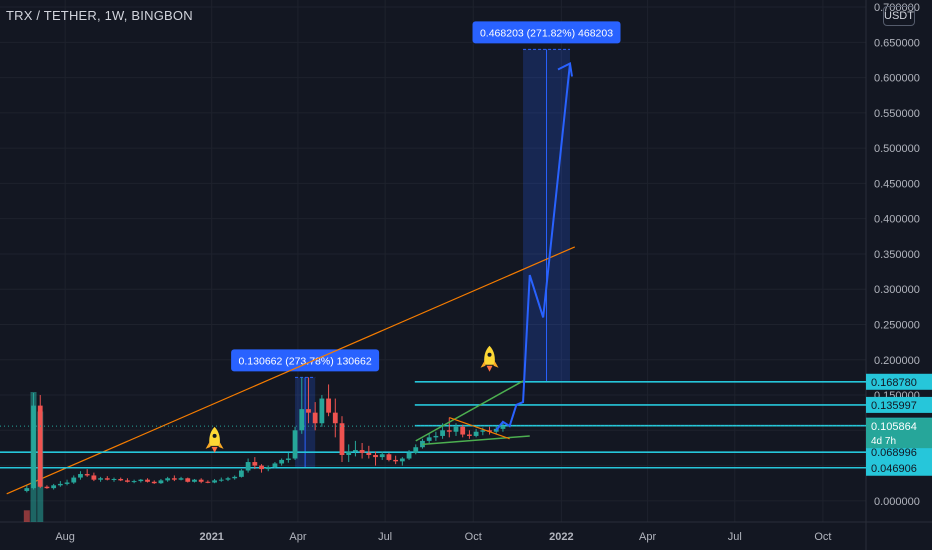  What do you see at coordinates (489, 364) in the screenshot?
I see `rocket-fin` at bounding box center [489, 364].